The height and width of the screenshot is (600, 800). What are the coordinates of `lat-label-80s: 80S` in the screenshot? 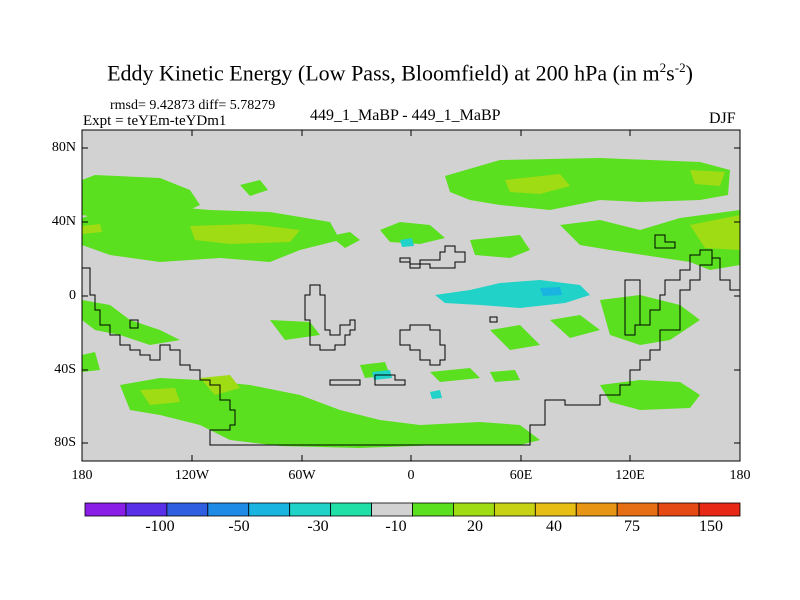 It's located at (65, 442).